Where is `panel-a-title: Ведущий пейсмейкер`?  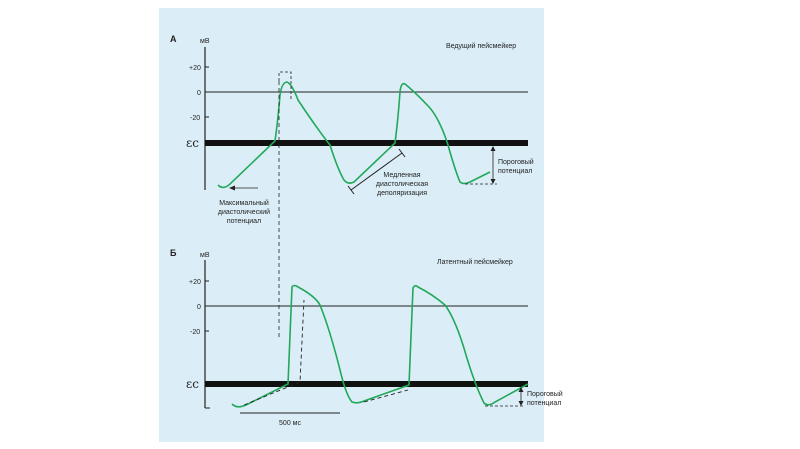 panel-a-title: Ведущий пейсмейкер is located at coordinates (481, 46).